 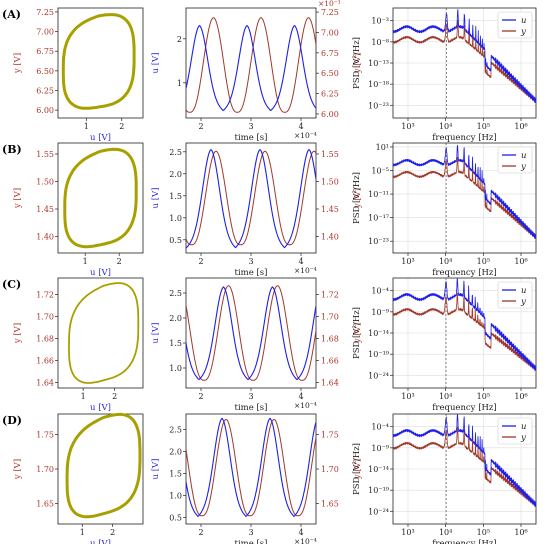 What do you see at coordinates (100, 63) in the screenshot?
I see `phase-plot-frame` at bounding box center [100, 63].